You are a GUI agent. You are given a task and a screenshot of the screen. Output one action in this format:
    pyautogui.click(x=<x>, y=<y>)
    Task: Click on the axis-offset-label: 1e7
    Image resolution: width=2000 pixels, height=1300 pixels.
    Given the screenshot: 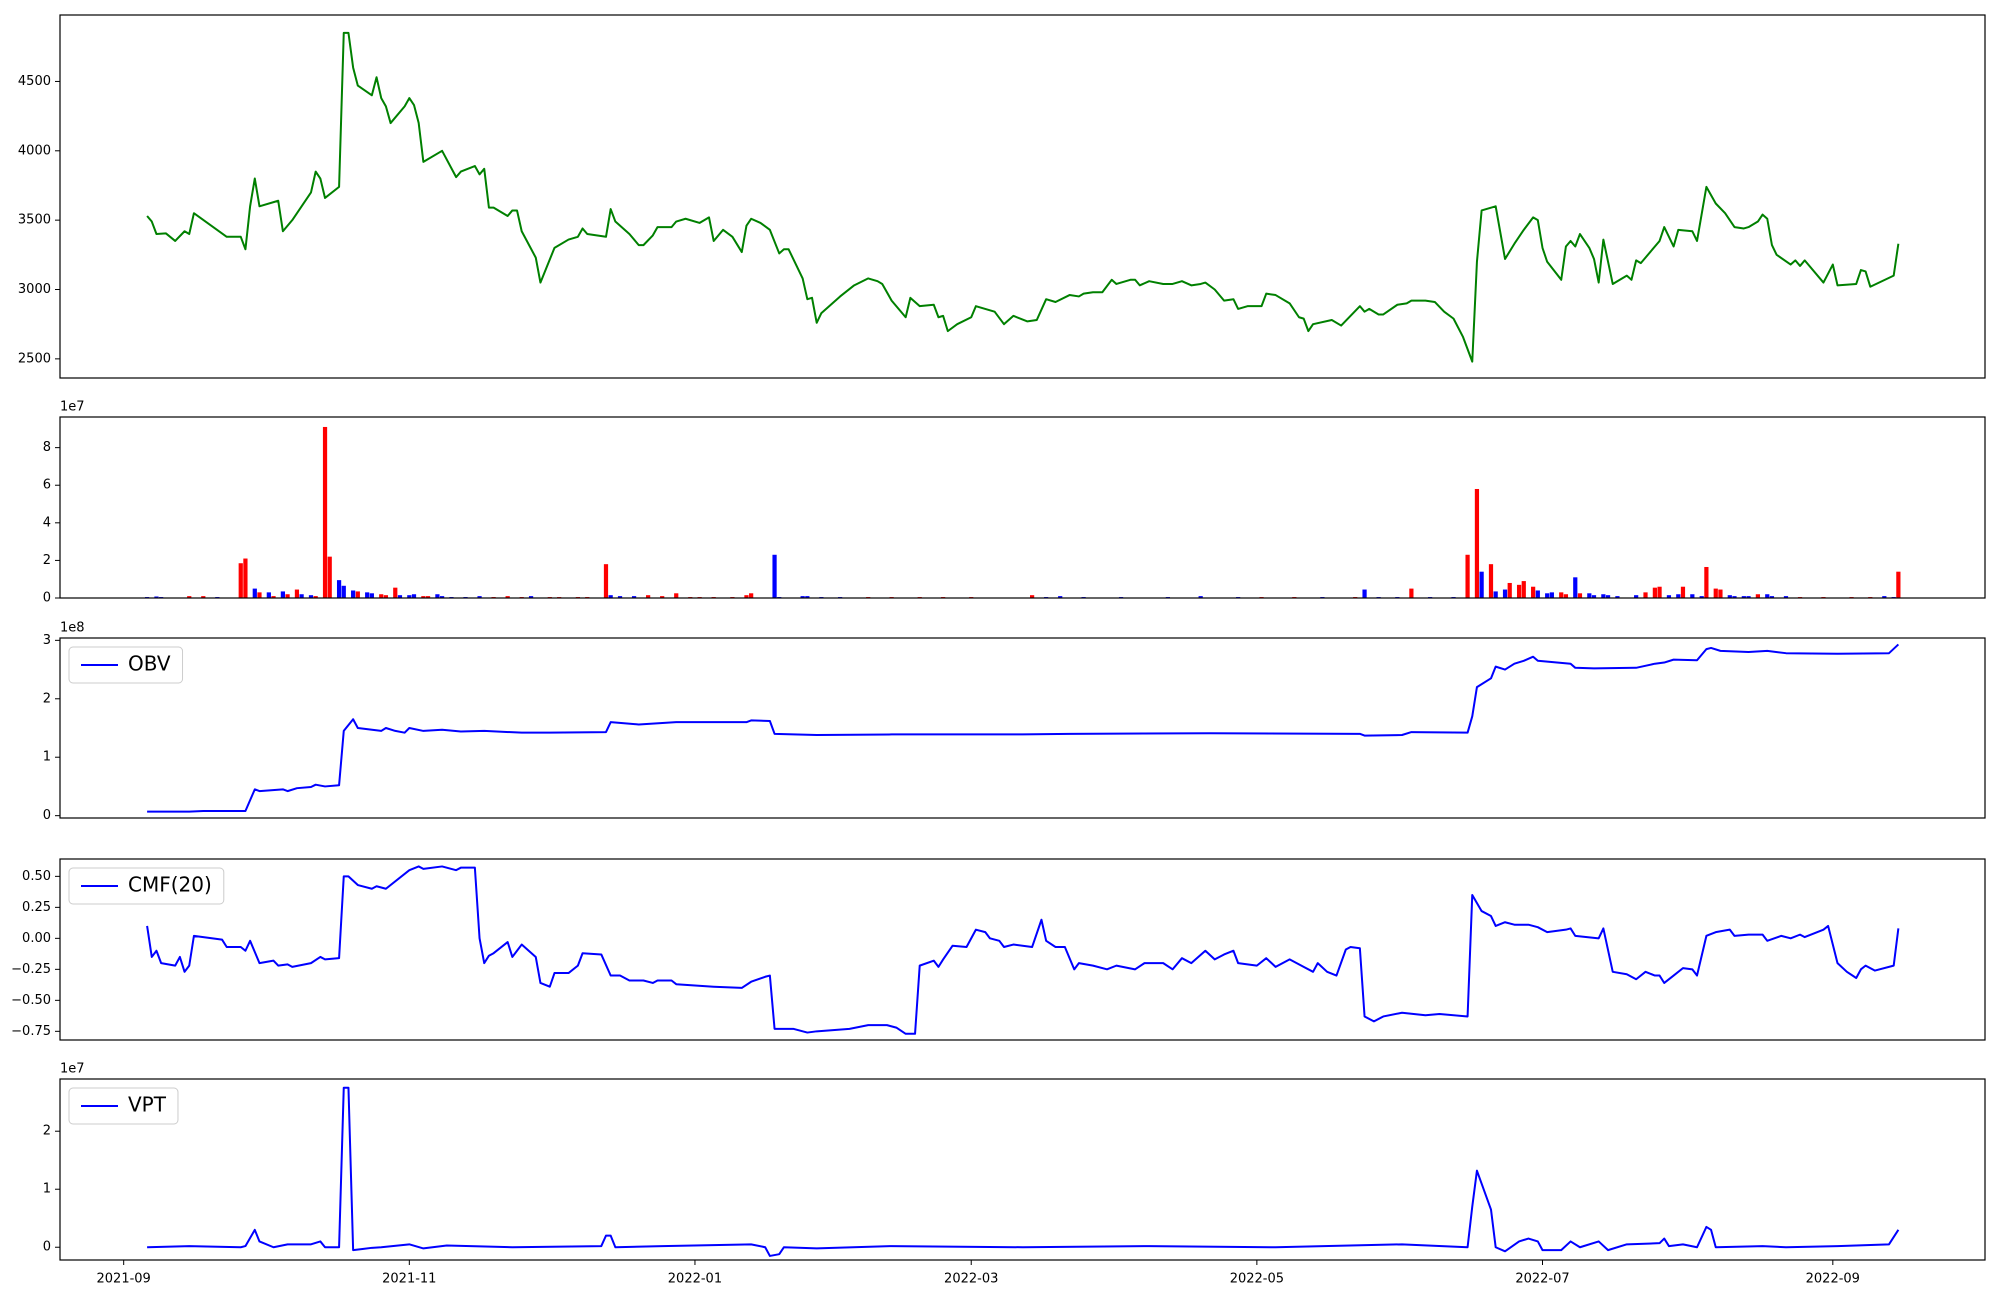 What is the action you would take?
    pyautogui.click(x=72, y=407)
    